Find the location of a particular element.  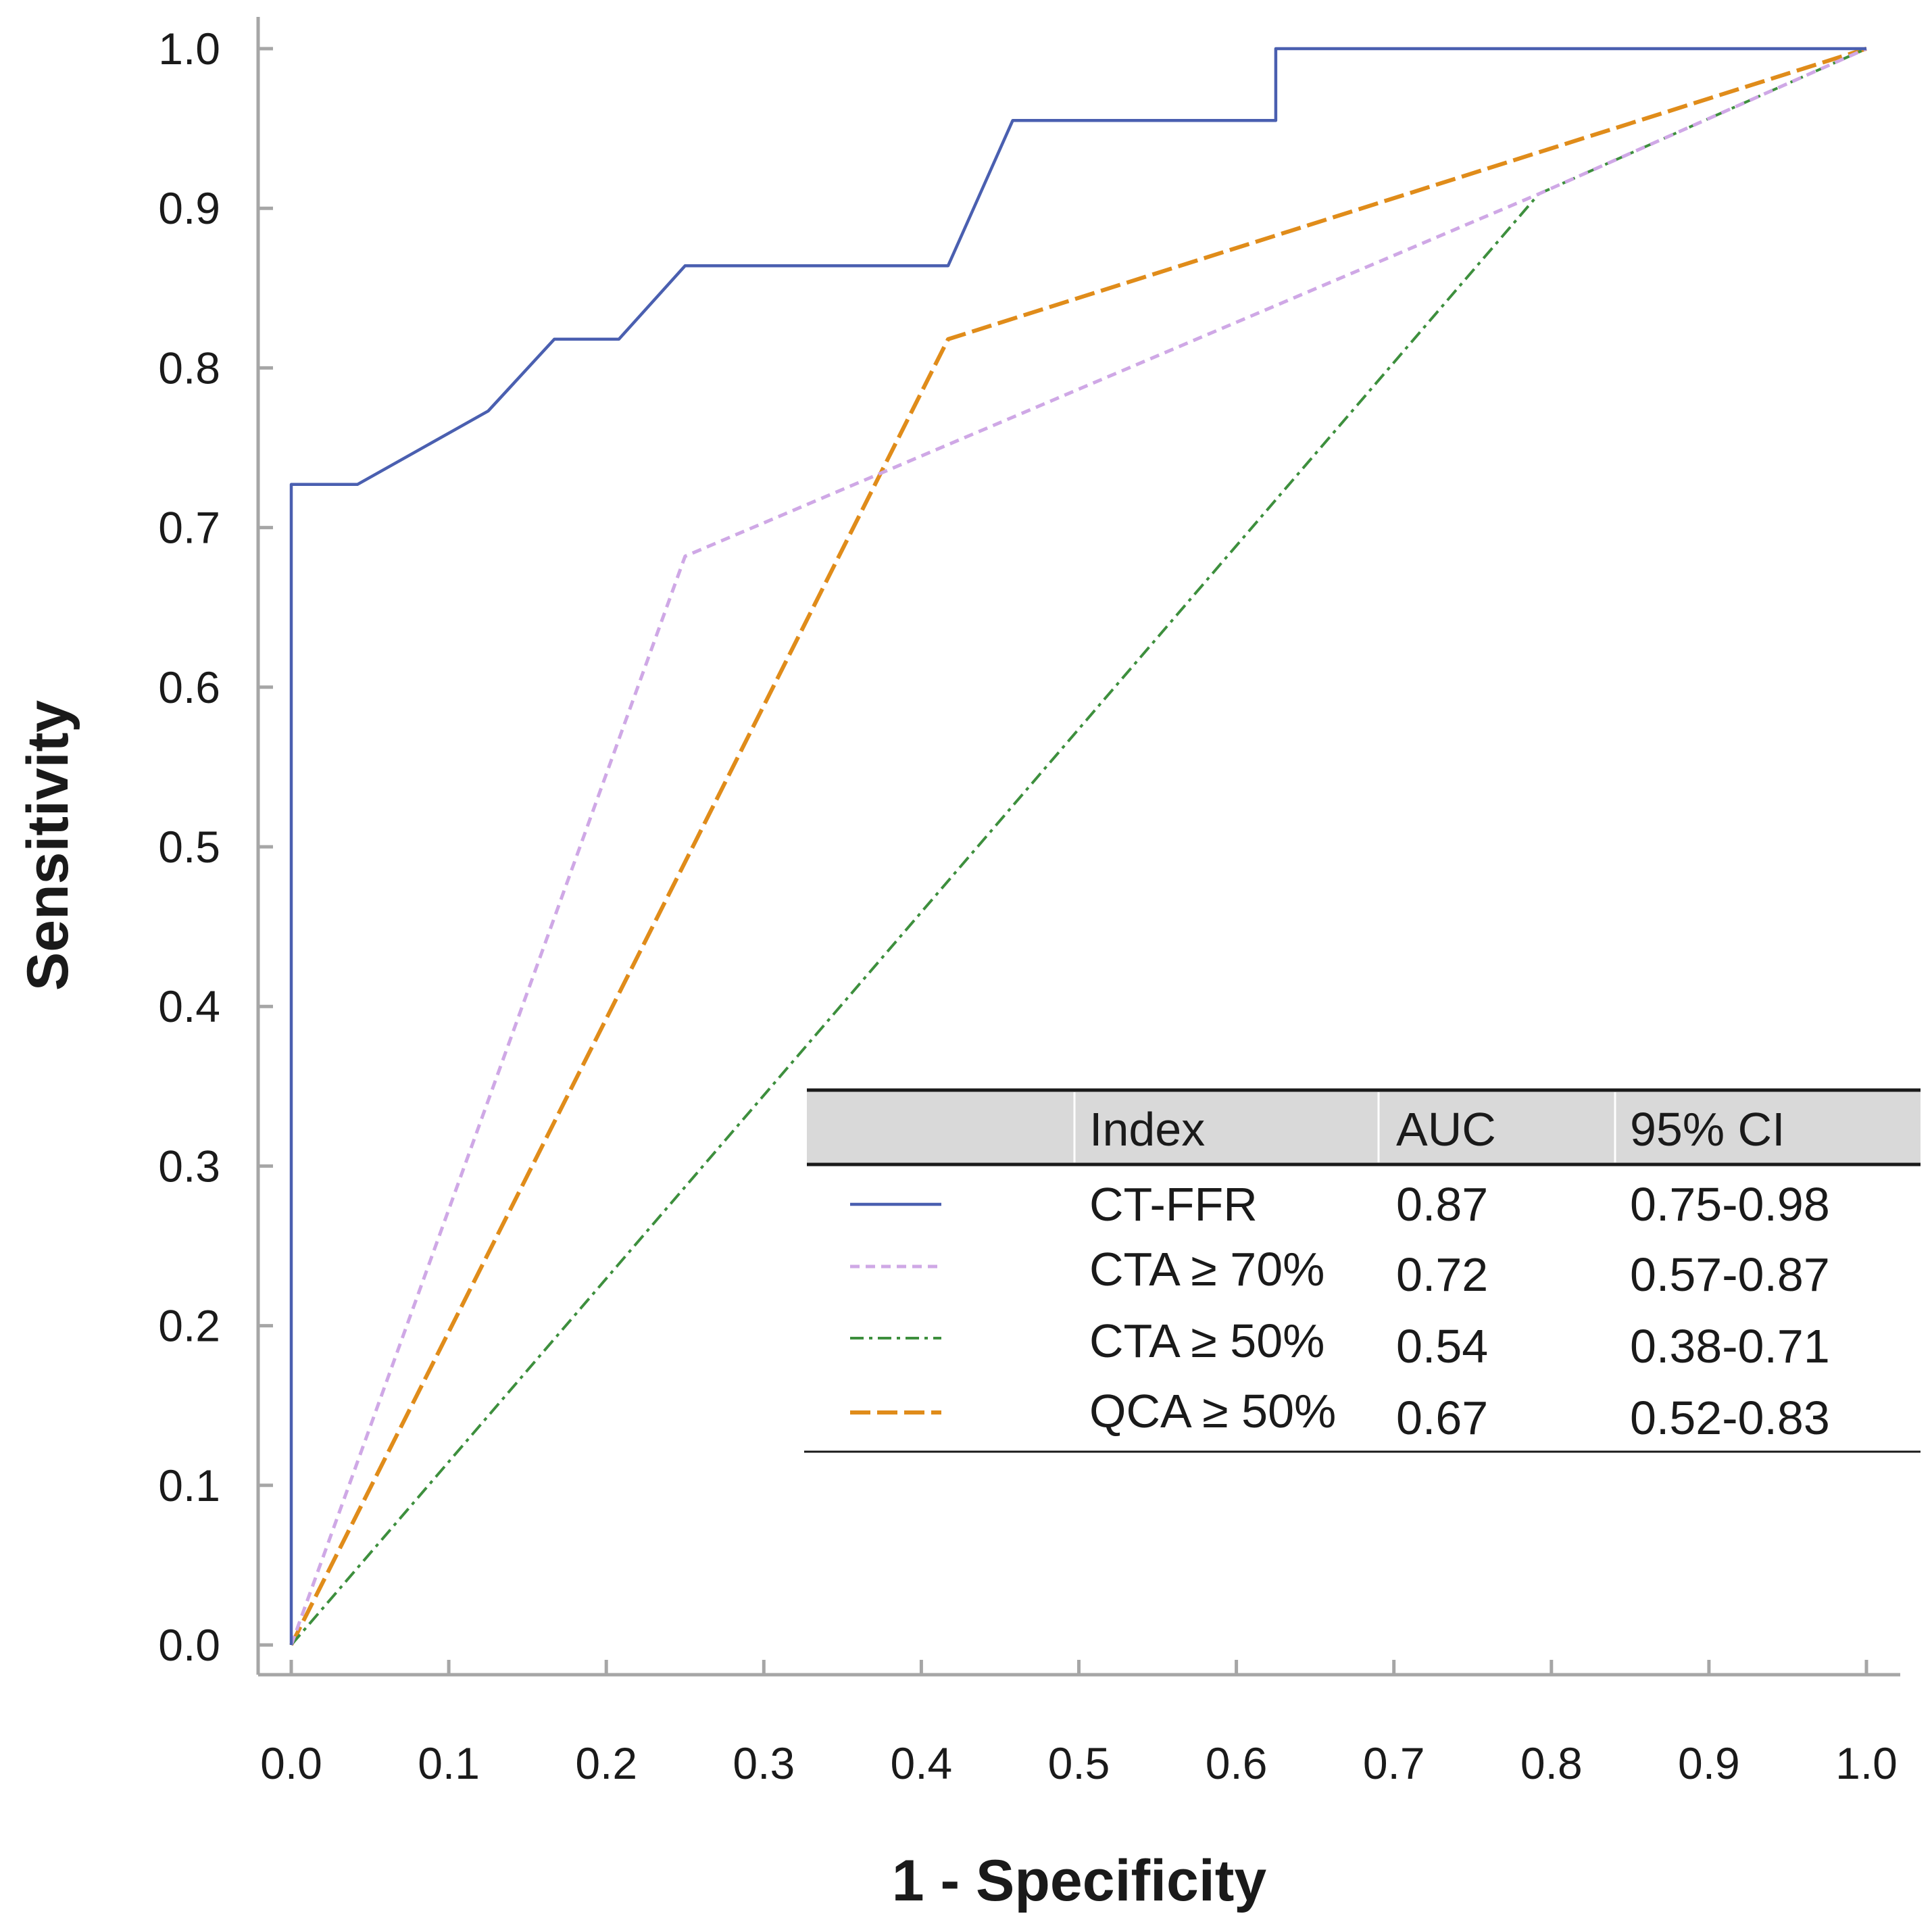

x-tick-label-0.1: 0.1 is located at coordinates (449, 1763).